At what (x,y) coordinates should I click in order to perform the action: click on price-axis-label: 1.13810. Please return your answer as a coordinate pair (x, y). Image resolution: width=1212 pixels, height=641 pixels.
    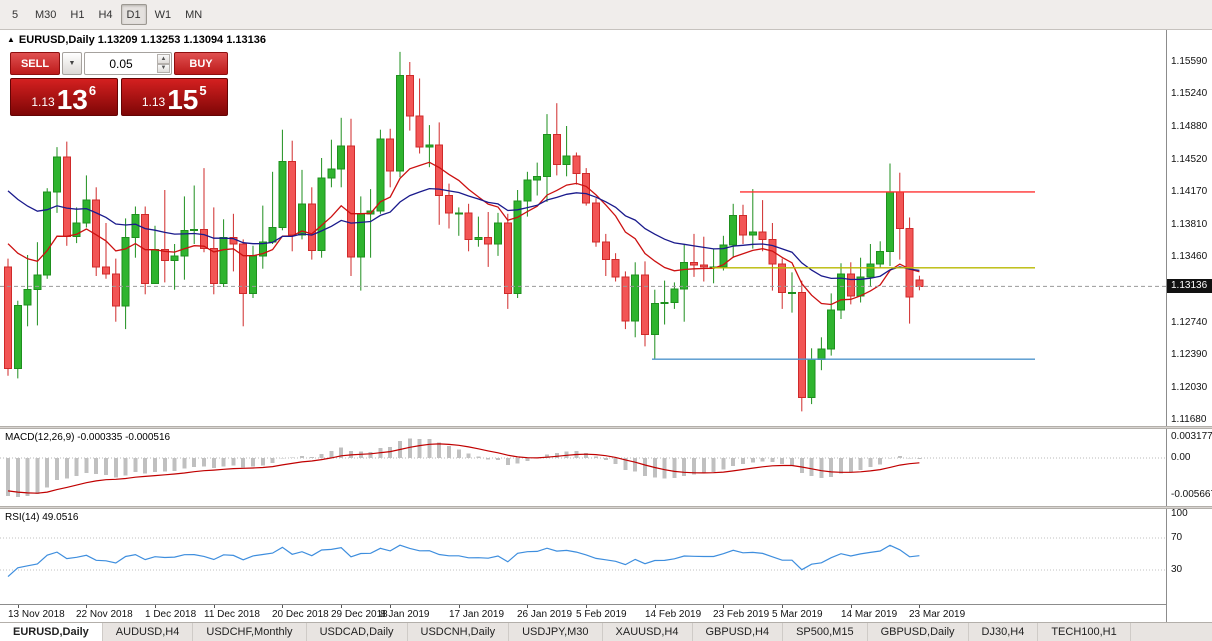
    Looking at the image, I should click on (1189, 224).